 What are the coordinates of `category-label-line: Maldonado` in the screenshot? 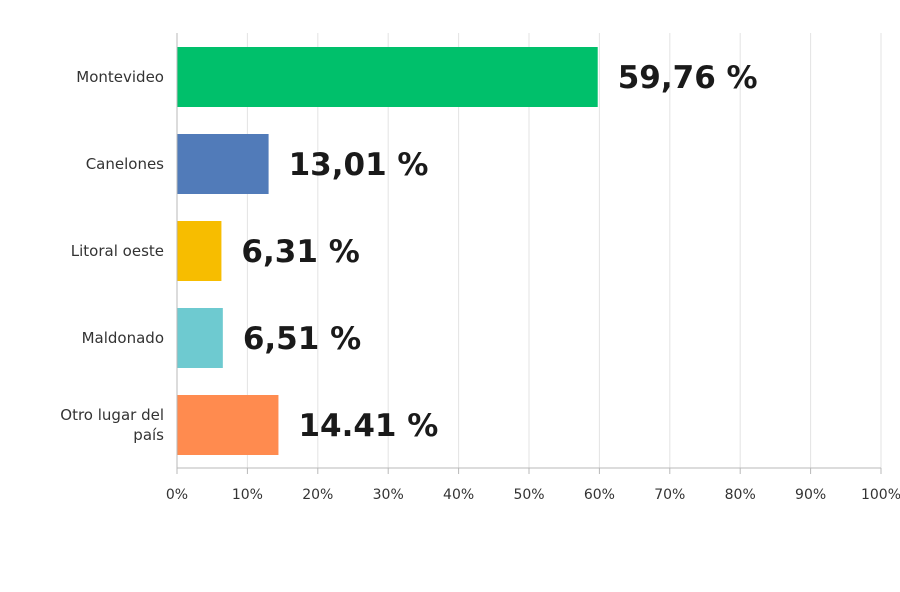 It's located at (123, 338).